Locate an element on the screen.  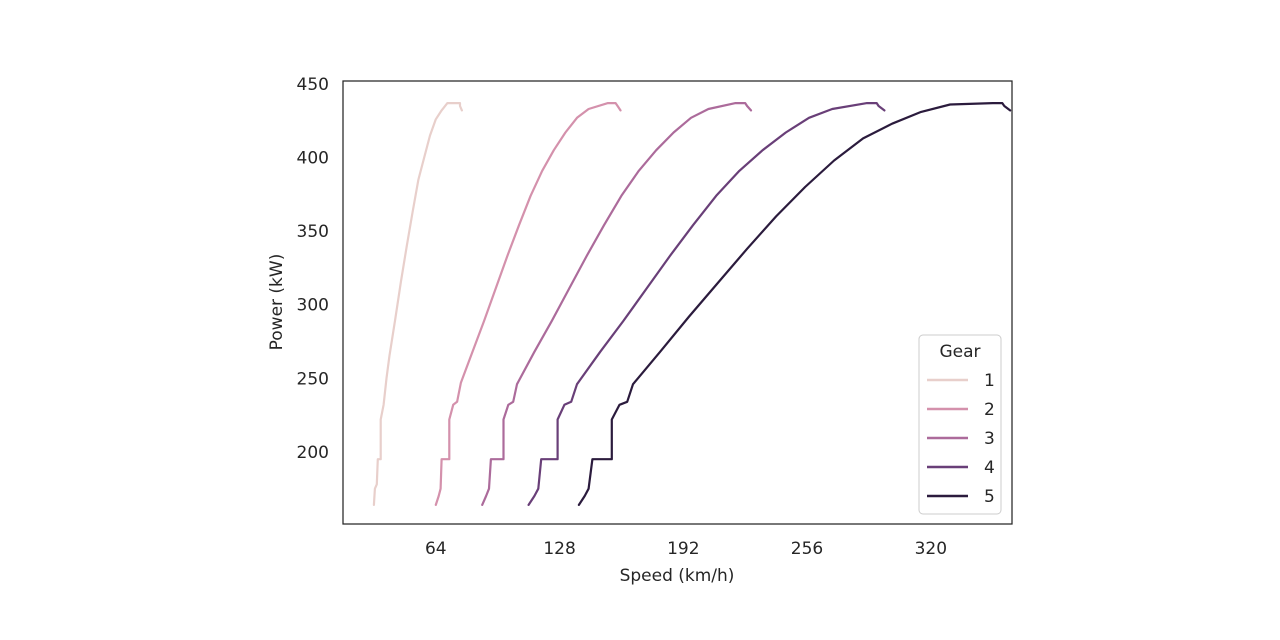
y-tick-label: 450 is located at coordinates (313, 85).